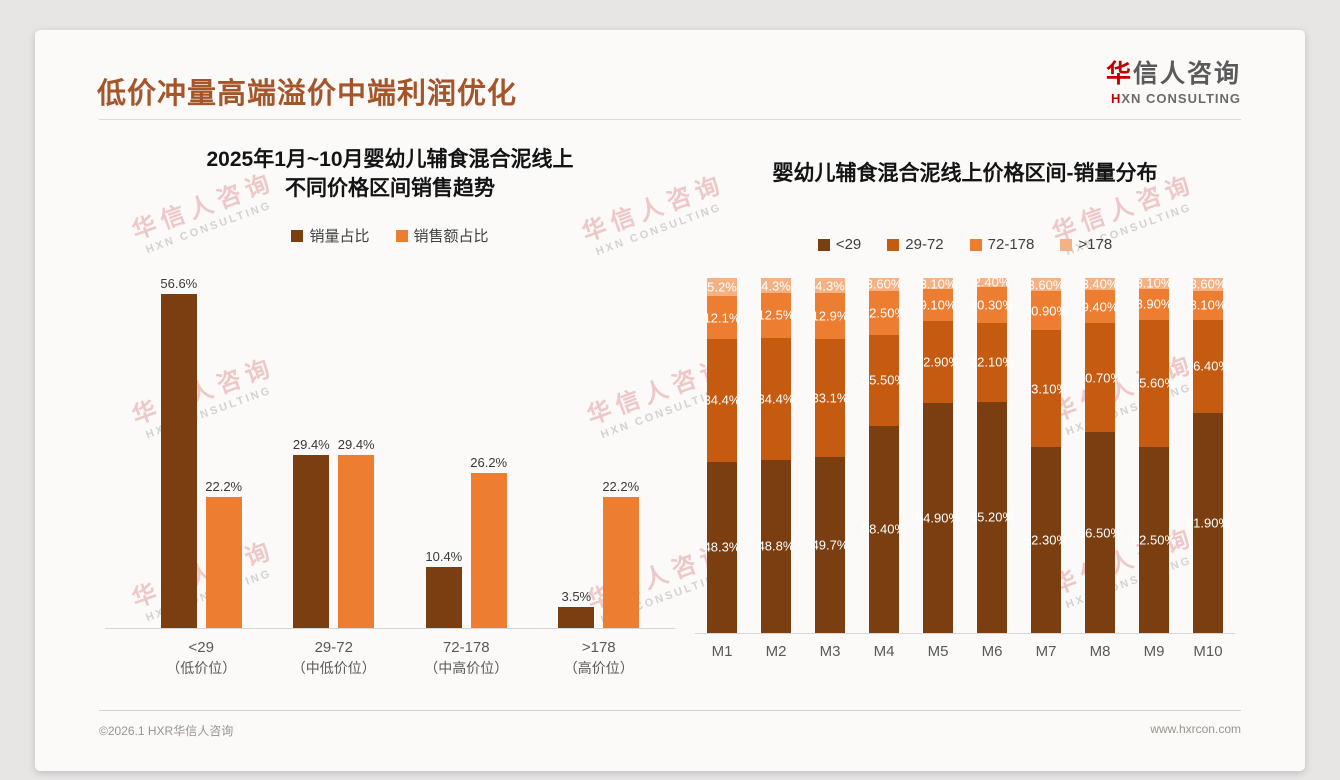 The image size is (1340, 780). Describe the element at coordinates (334, 452) in the screenshot. I see `bar-group: 29.4% 29.4%` at that location.